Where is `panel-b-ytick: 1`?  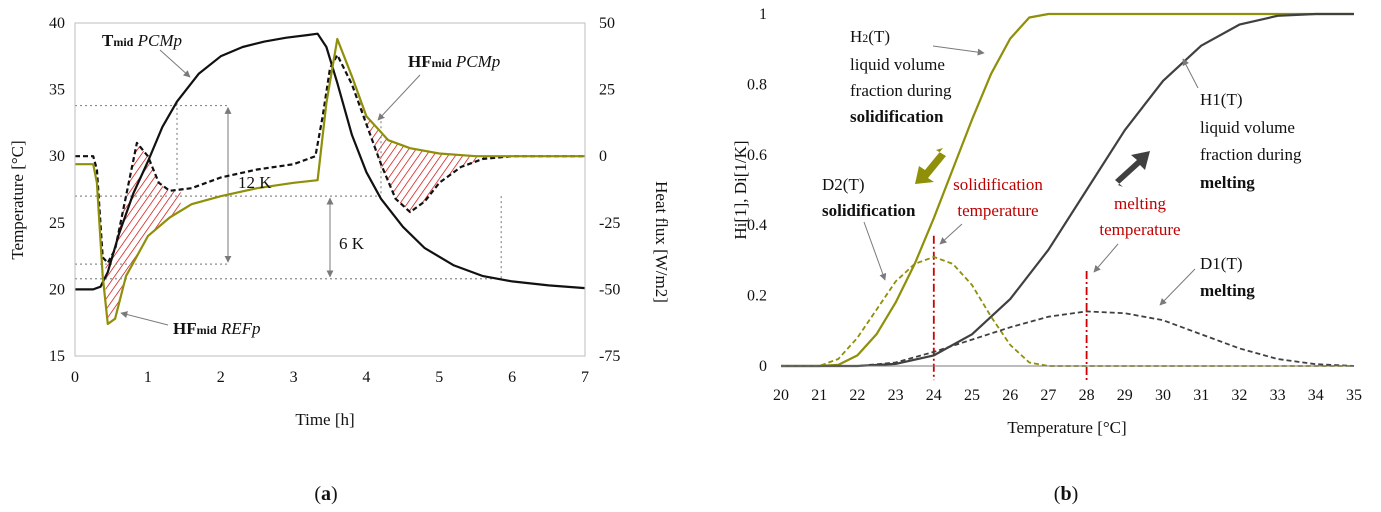 panel-b-ytick: 1 is located at coordinates (763, 14).